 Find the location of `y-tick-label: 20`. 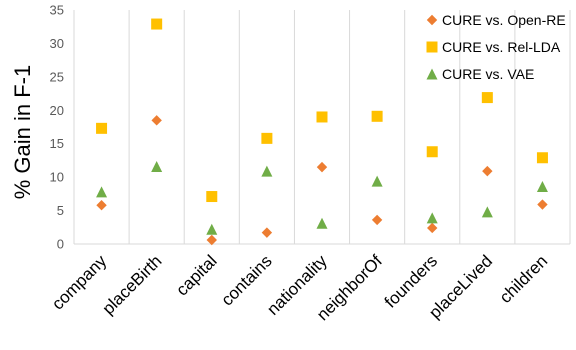

y-tick-label: 20 is located at coordinates (57, 110).